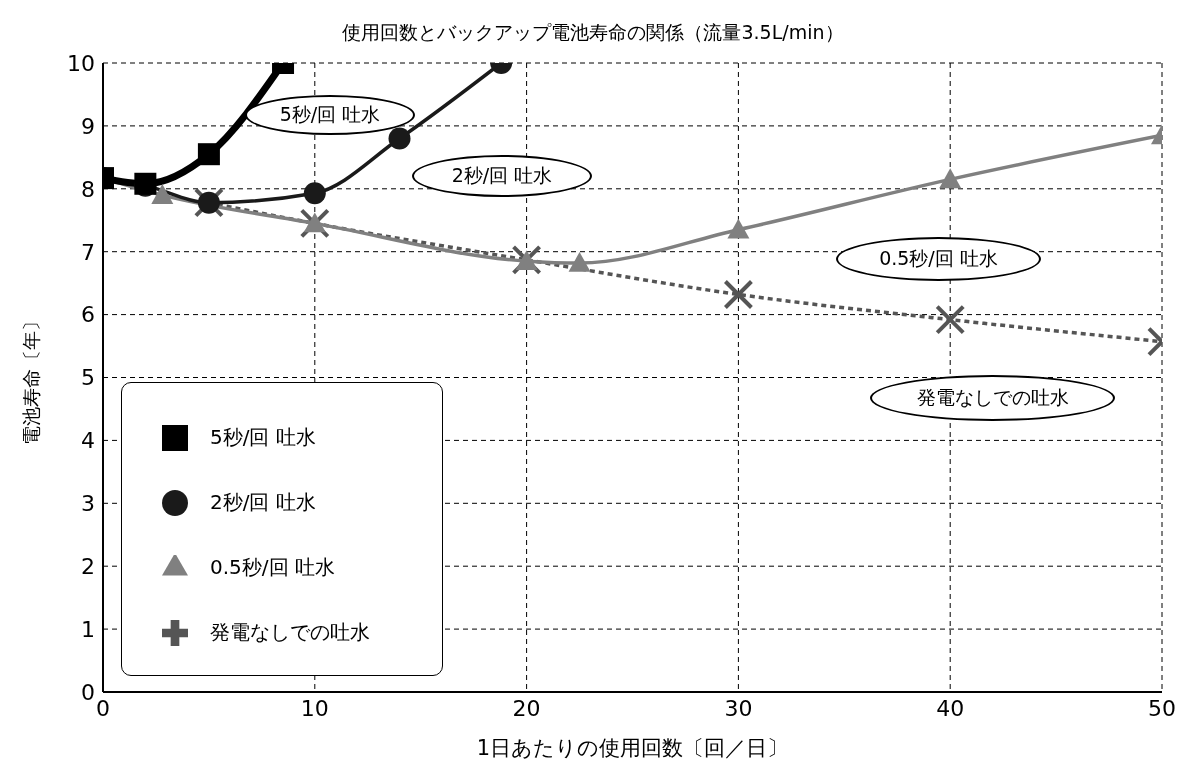 The image size is (1185, 775). What do you see at coordinates (88, 252) in the screenshot?
I see `y-tick-label: 7` at bounding box center [88, 252].